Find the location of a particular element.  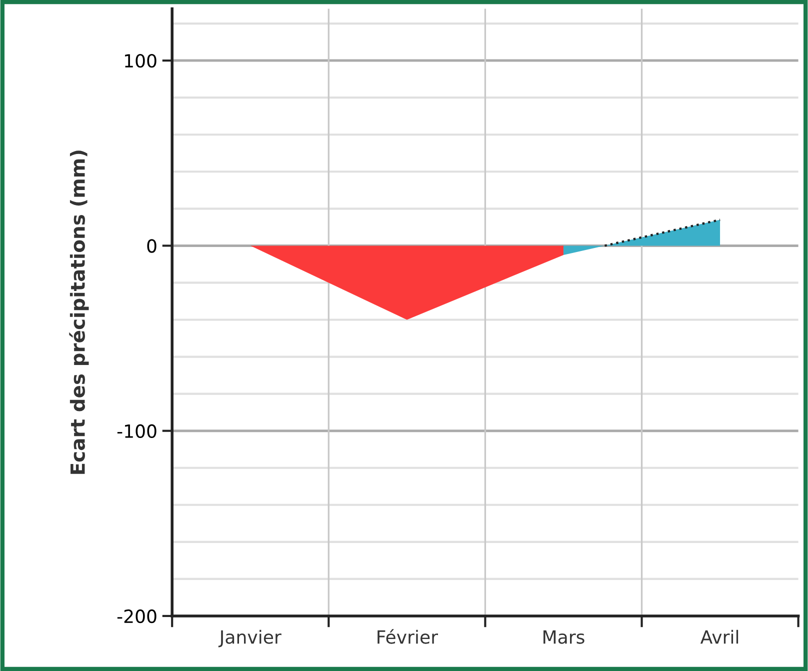

y-axis-title: Ecart des précipitations (mm) is located at coordinates (79, 312).